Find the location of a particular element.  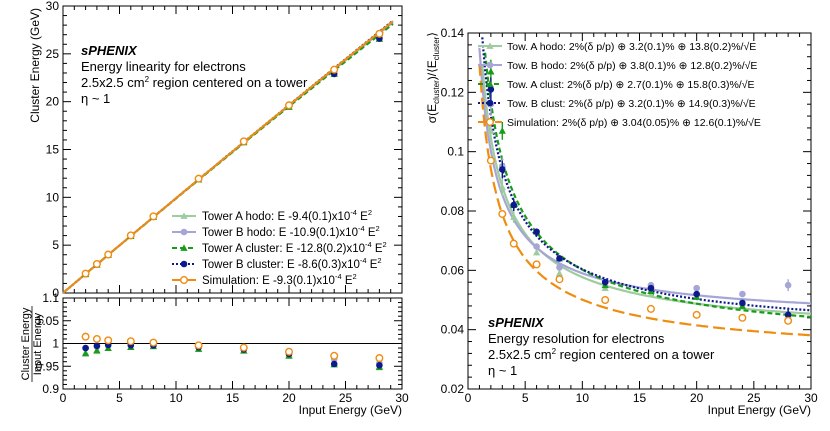

y-tick-label: 0.1 is located at coordinates (455, 152).